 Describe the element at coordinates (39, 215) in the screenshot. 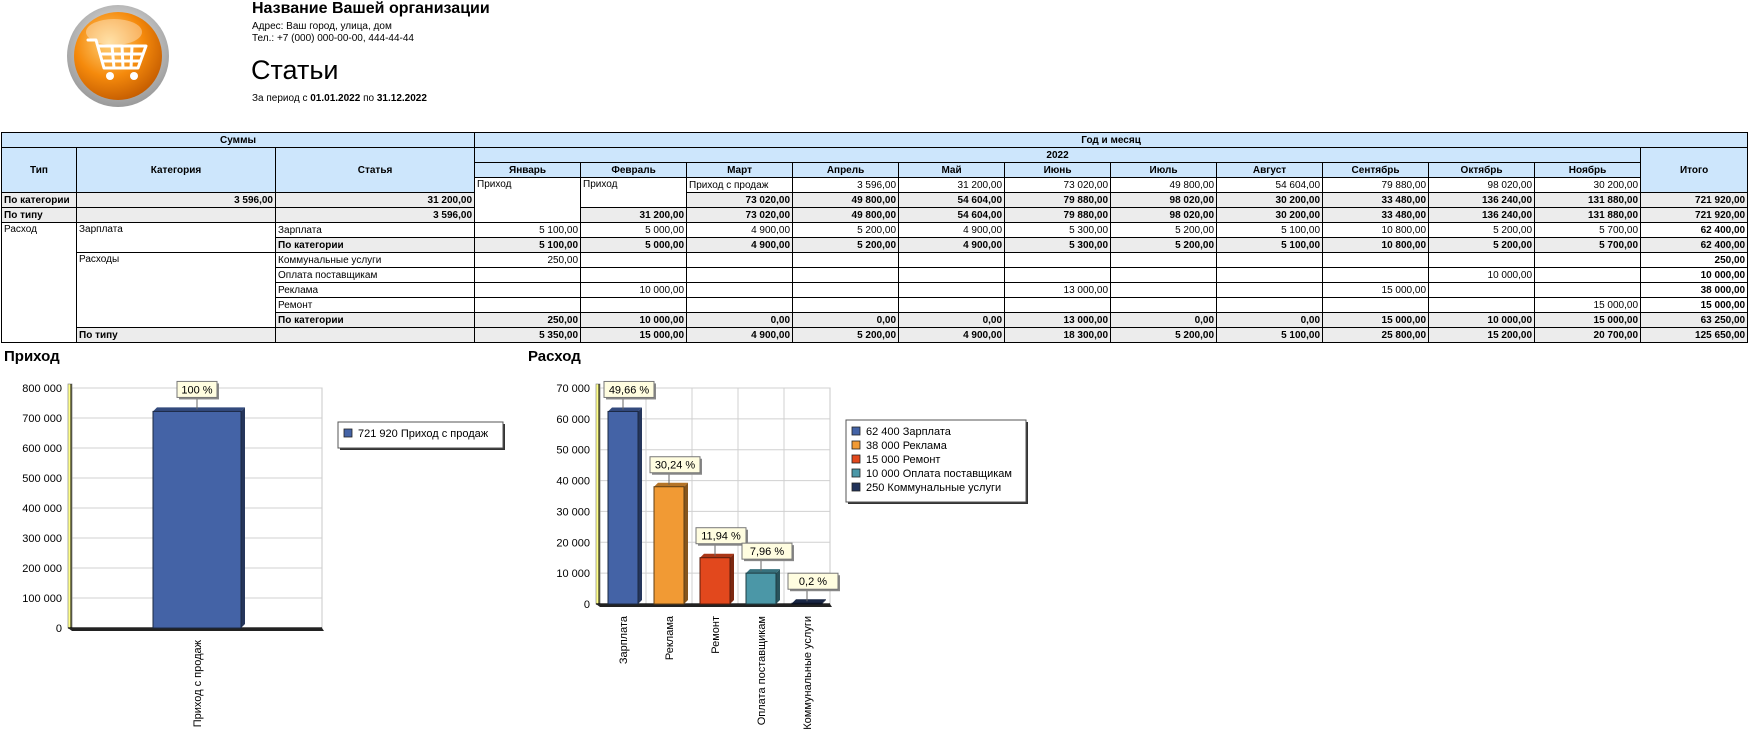

I see `type-total-label: По типу` at that location.